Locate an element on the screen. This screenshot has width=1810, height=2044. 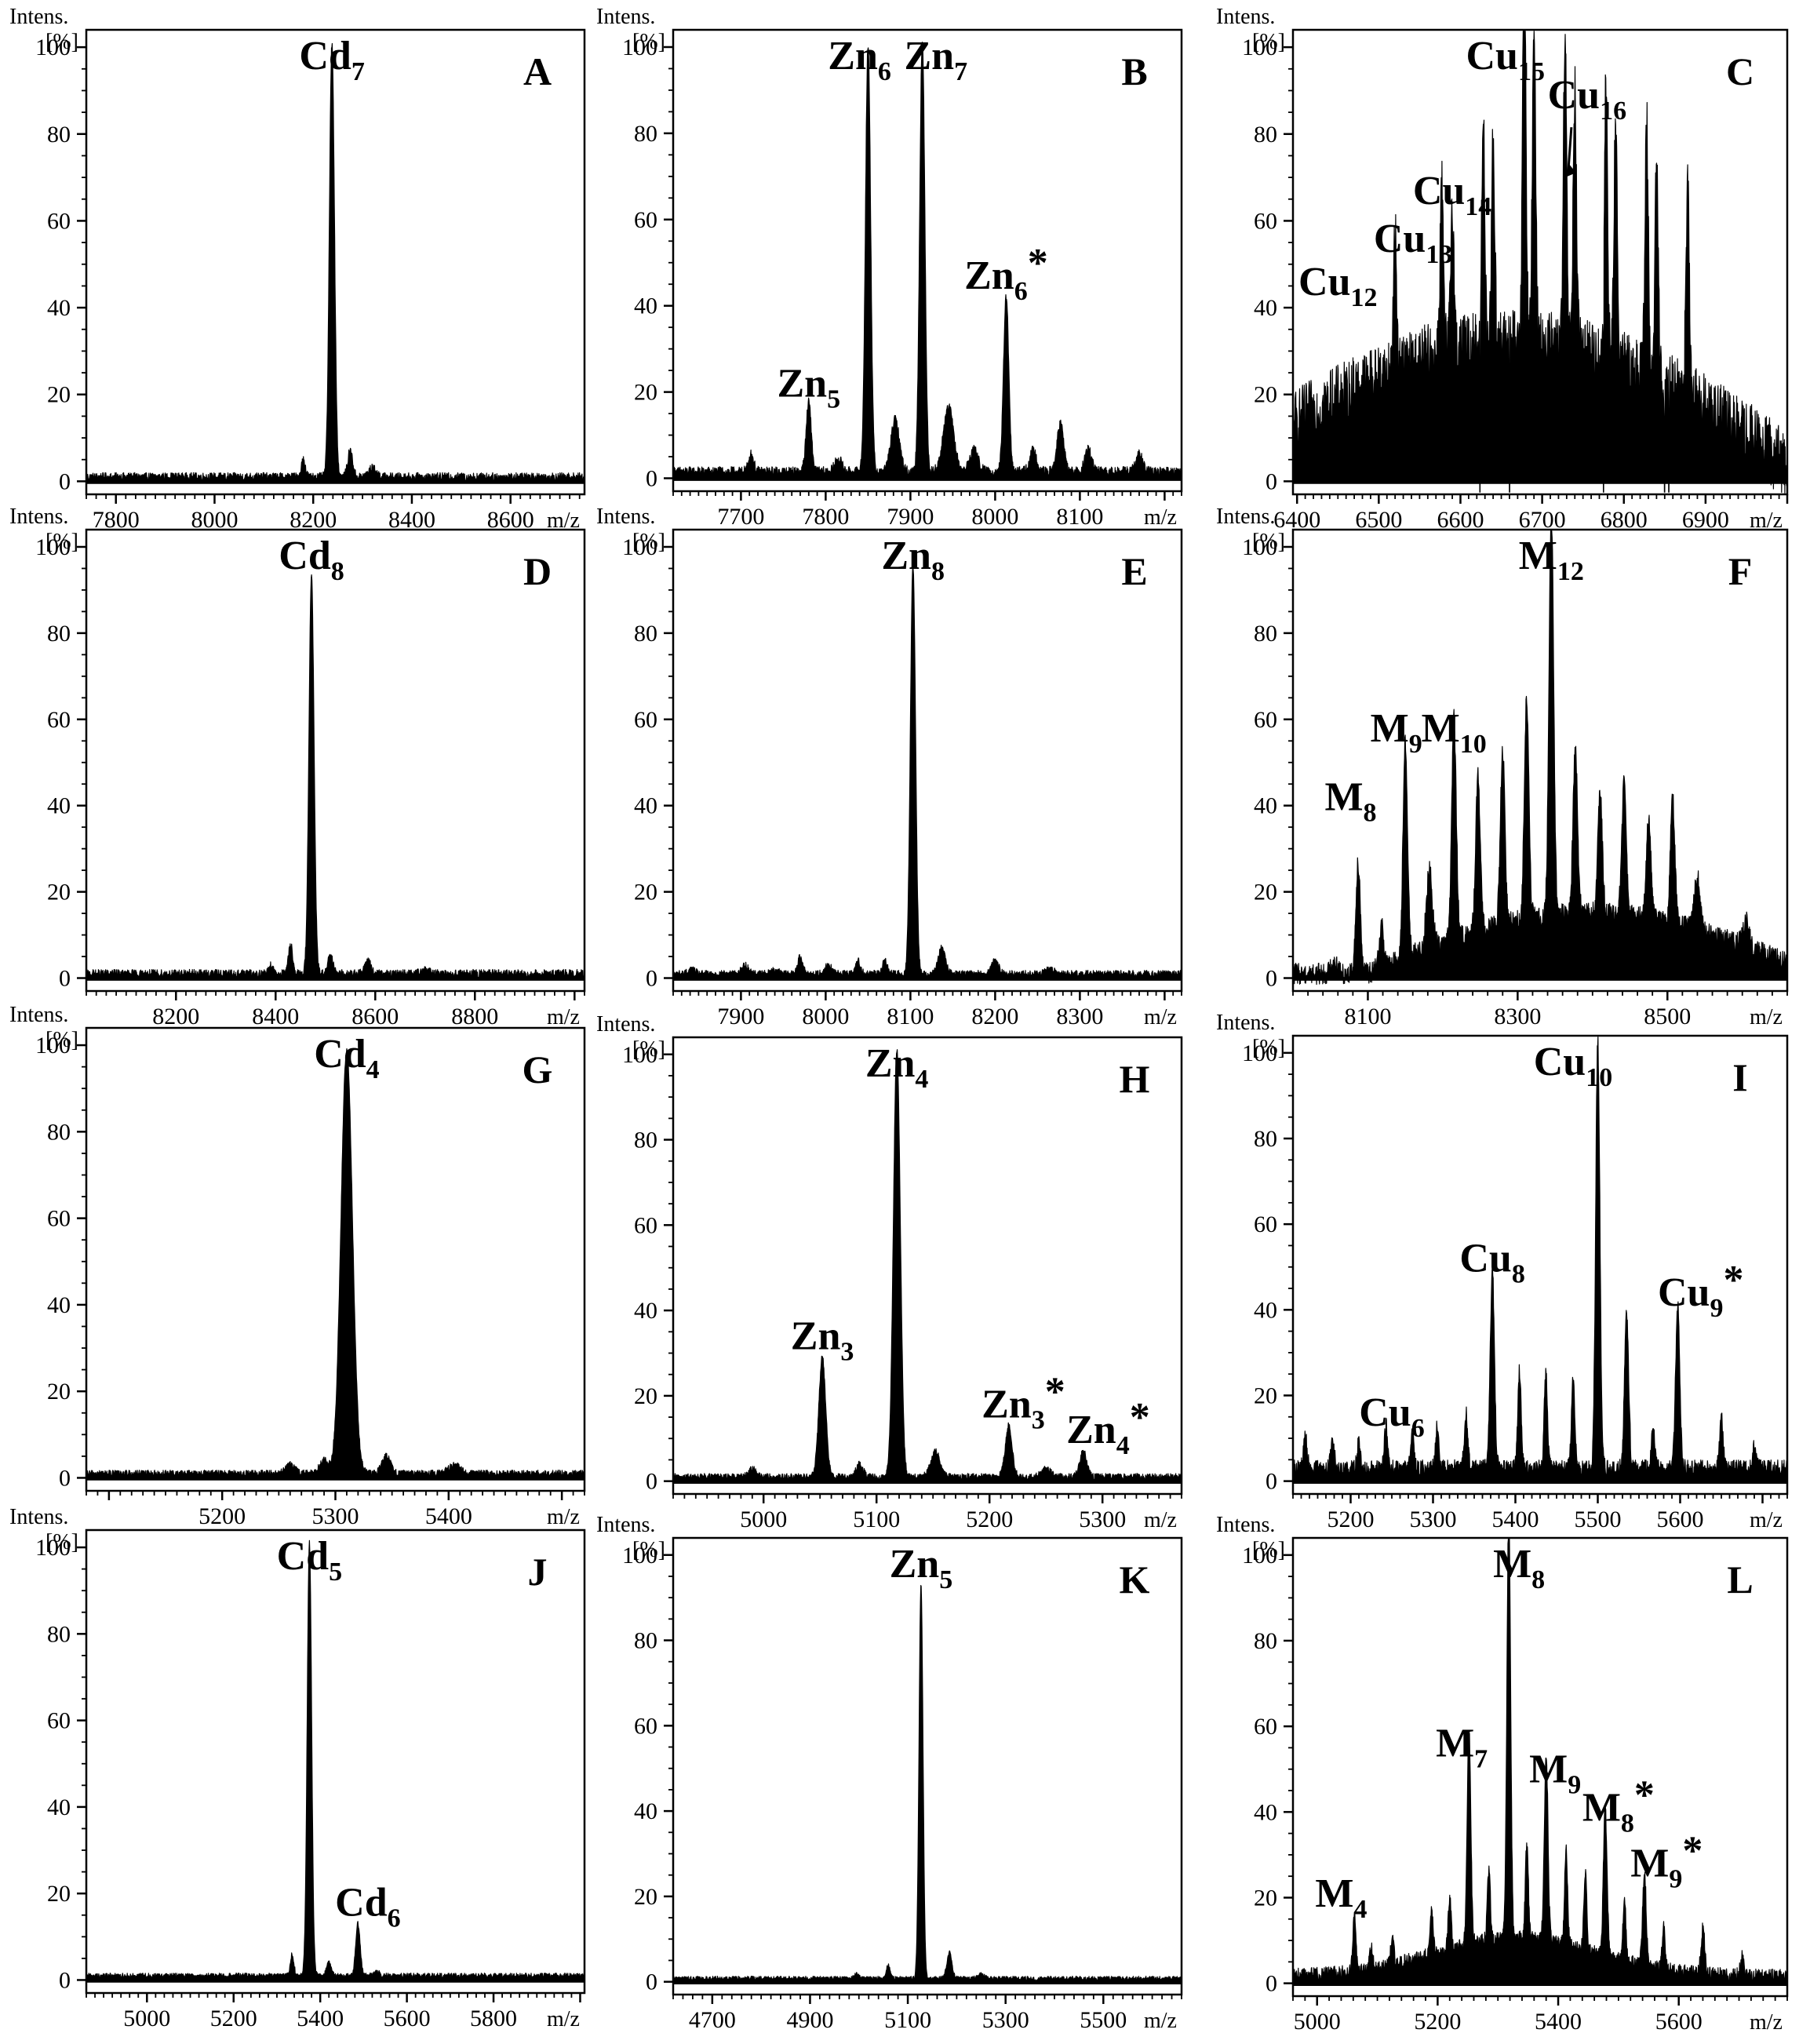
x-tick-label: 5500 is located at coordinates (1598, 1519).